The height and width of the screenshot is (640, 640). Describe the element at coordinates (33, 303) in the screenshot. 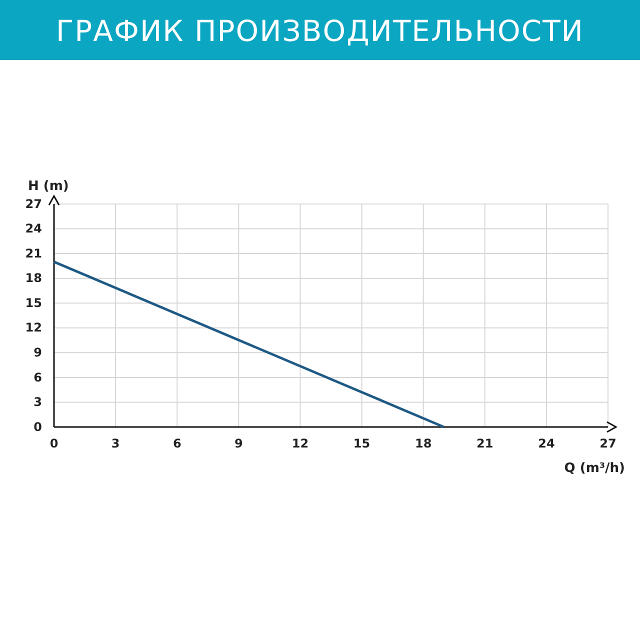

I see `y-tick-label: 15` at that location.